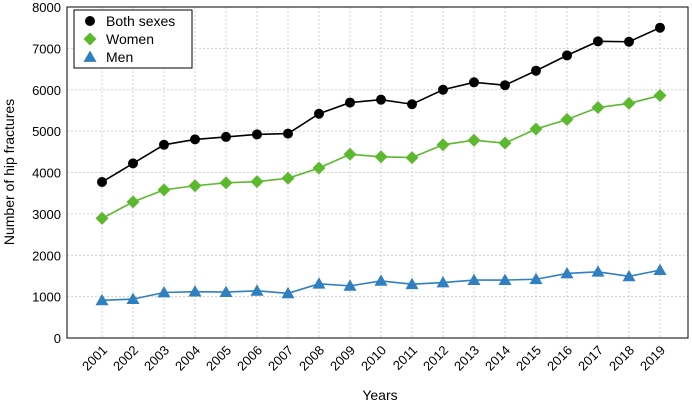 This screenshot has width=692, height=406. I want to click on x-axis-title: Years, so click(379, 395).